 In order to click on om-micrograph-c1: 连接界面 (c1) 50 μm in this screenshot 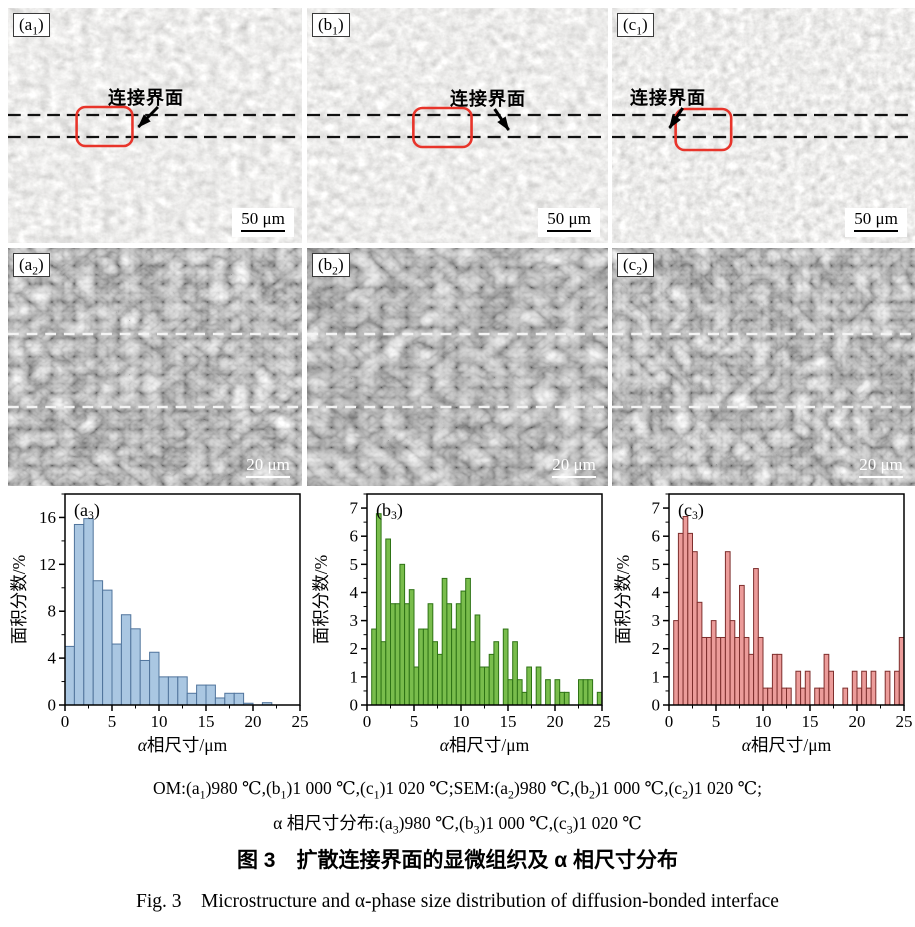, I will do `click(763, 125)`.